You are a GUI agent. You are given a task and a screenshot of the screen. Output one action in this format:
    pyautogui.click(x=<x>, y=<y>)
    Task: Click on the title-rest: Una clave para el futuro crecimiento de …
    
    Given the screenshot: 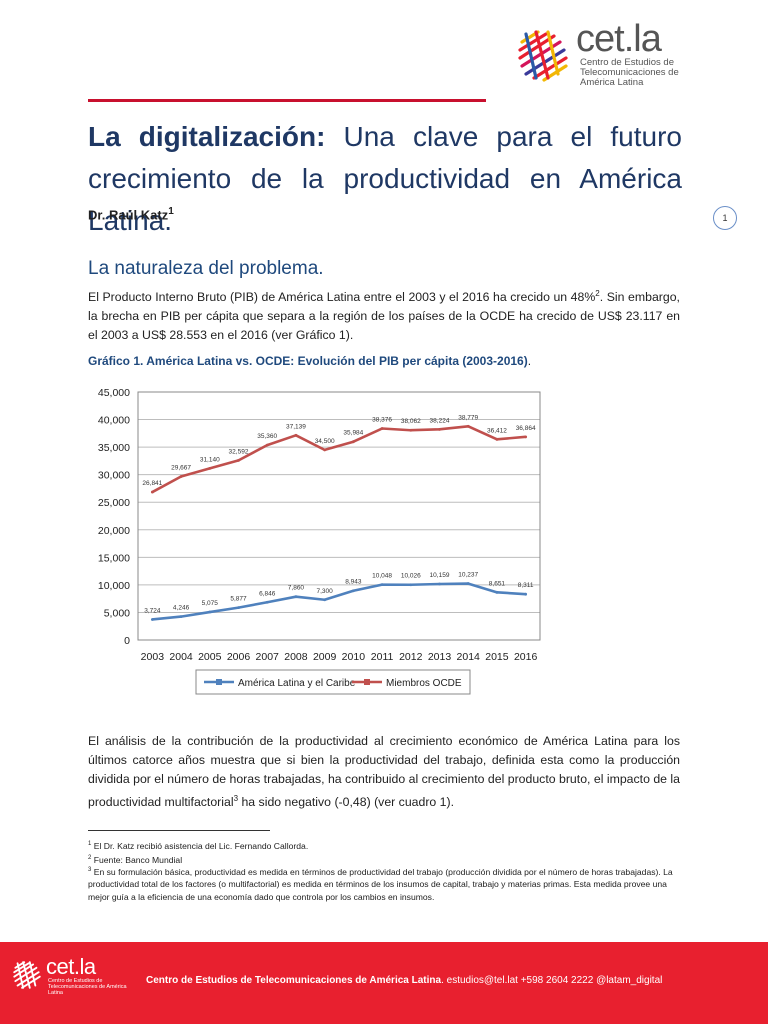 What is the action you would take?
    pyautogui.click(x=385, y=178)
    